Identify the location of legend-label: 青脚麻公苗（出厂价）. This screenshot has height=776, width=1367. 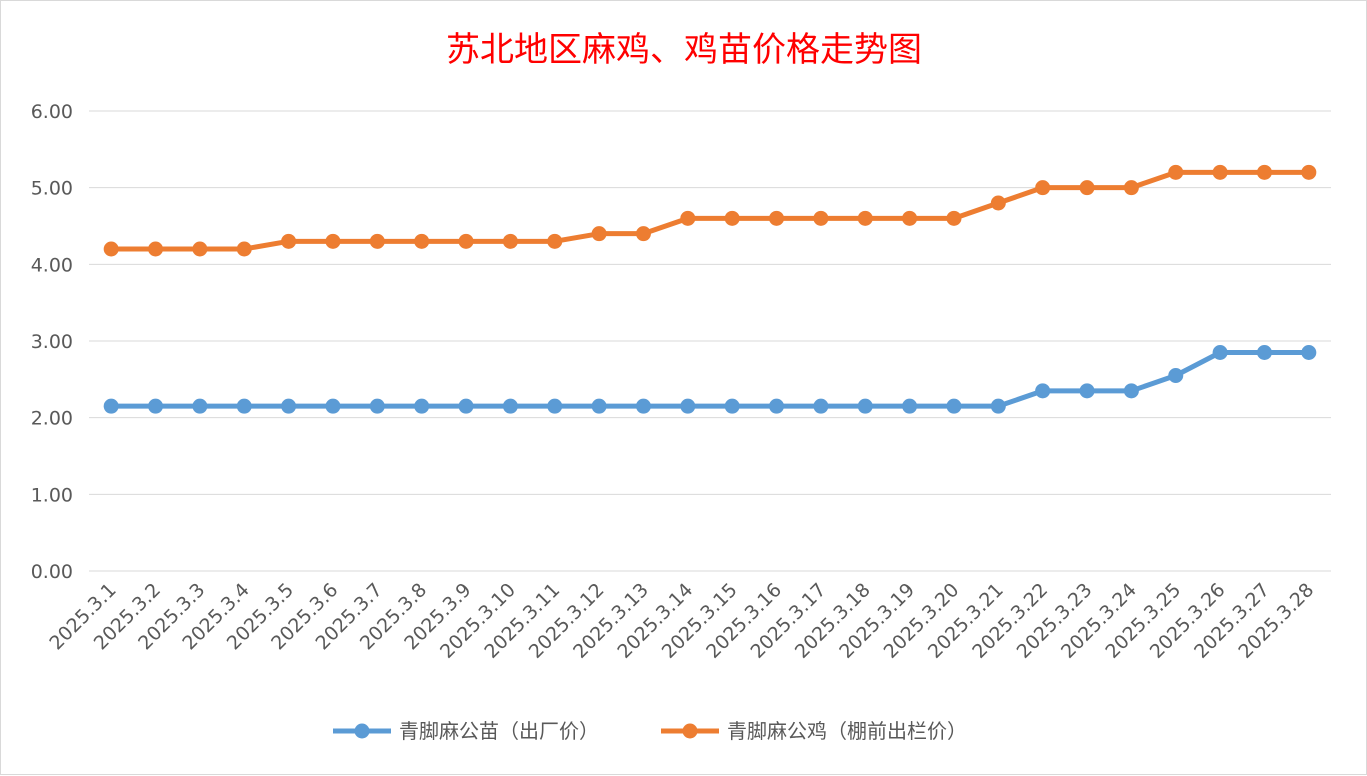
(499, 731).